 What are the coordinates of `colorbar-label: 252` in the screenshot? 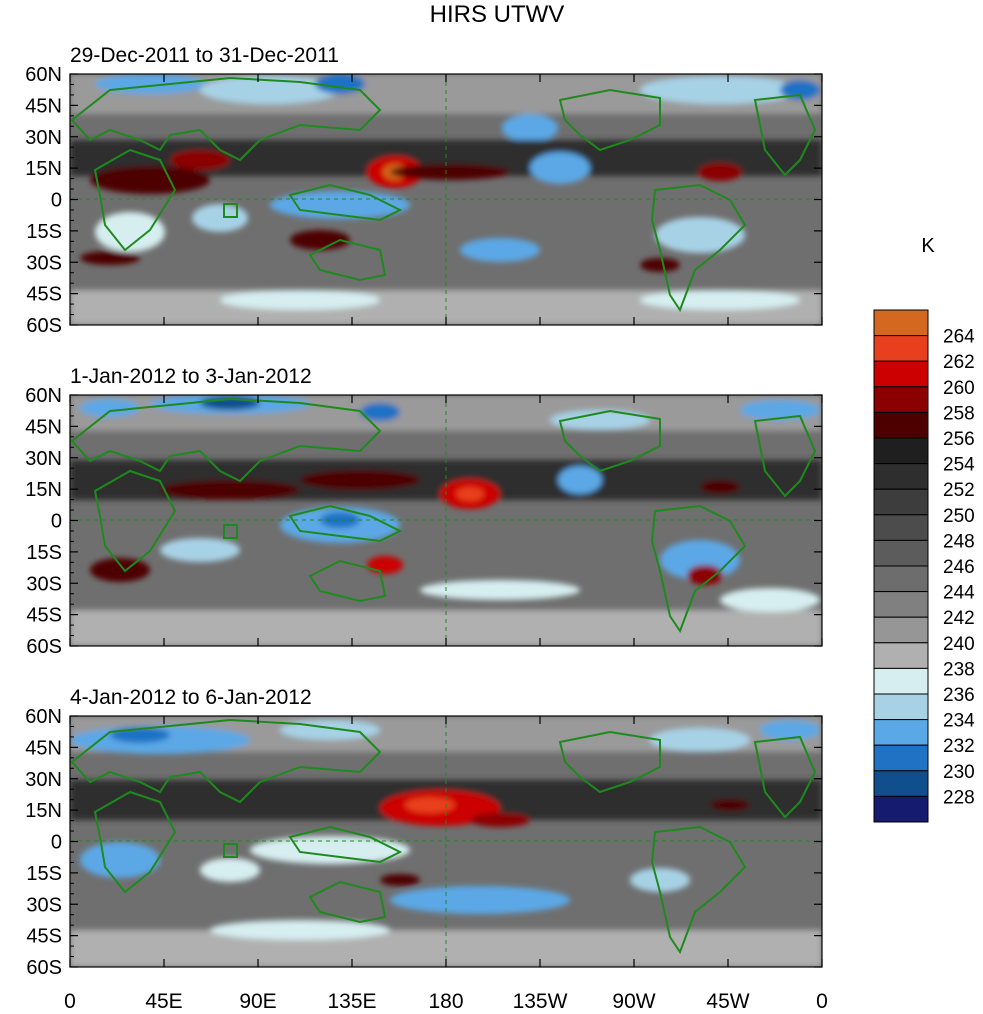 It's located at (959, 490).